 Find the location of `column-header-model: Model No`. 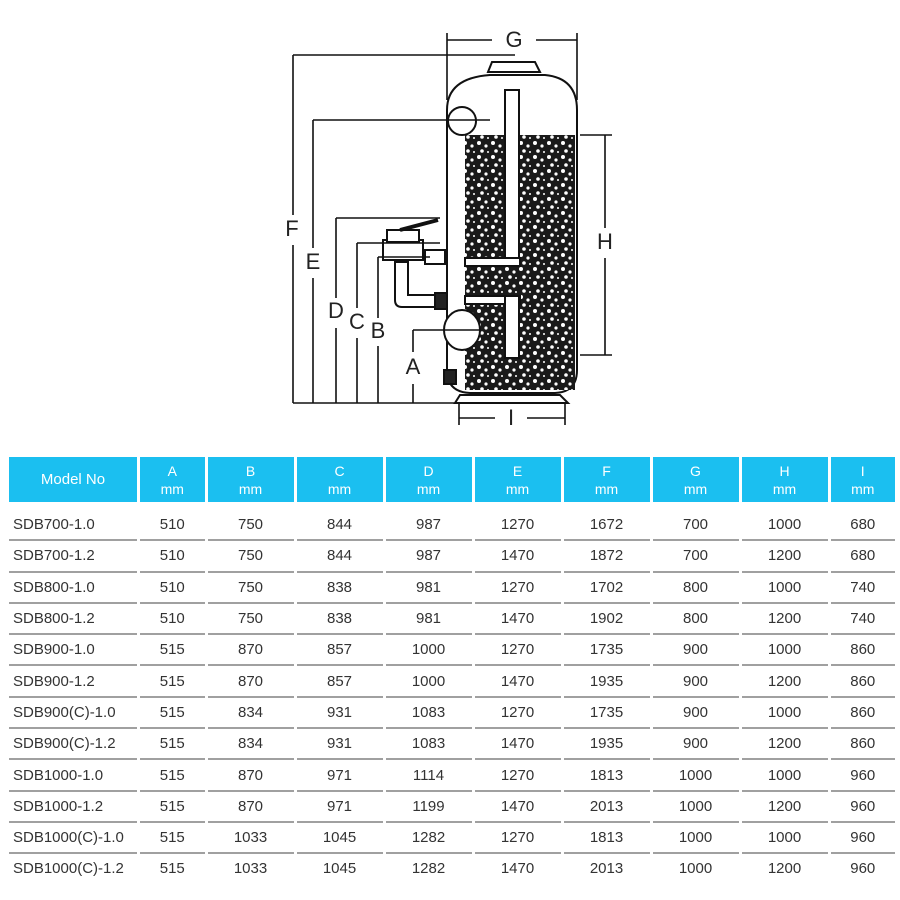

column-header-model: Model No is located at coordinates (73, 479).